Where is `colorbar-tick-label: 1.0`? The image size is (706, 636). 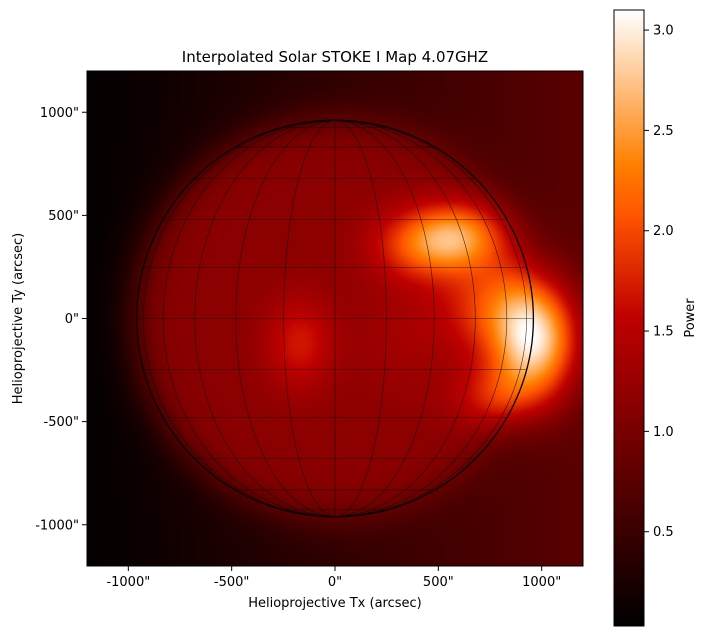 colorbar-tick-label: 1.0 is located at coordinates (663, 432).